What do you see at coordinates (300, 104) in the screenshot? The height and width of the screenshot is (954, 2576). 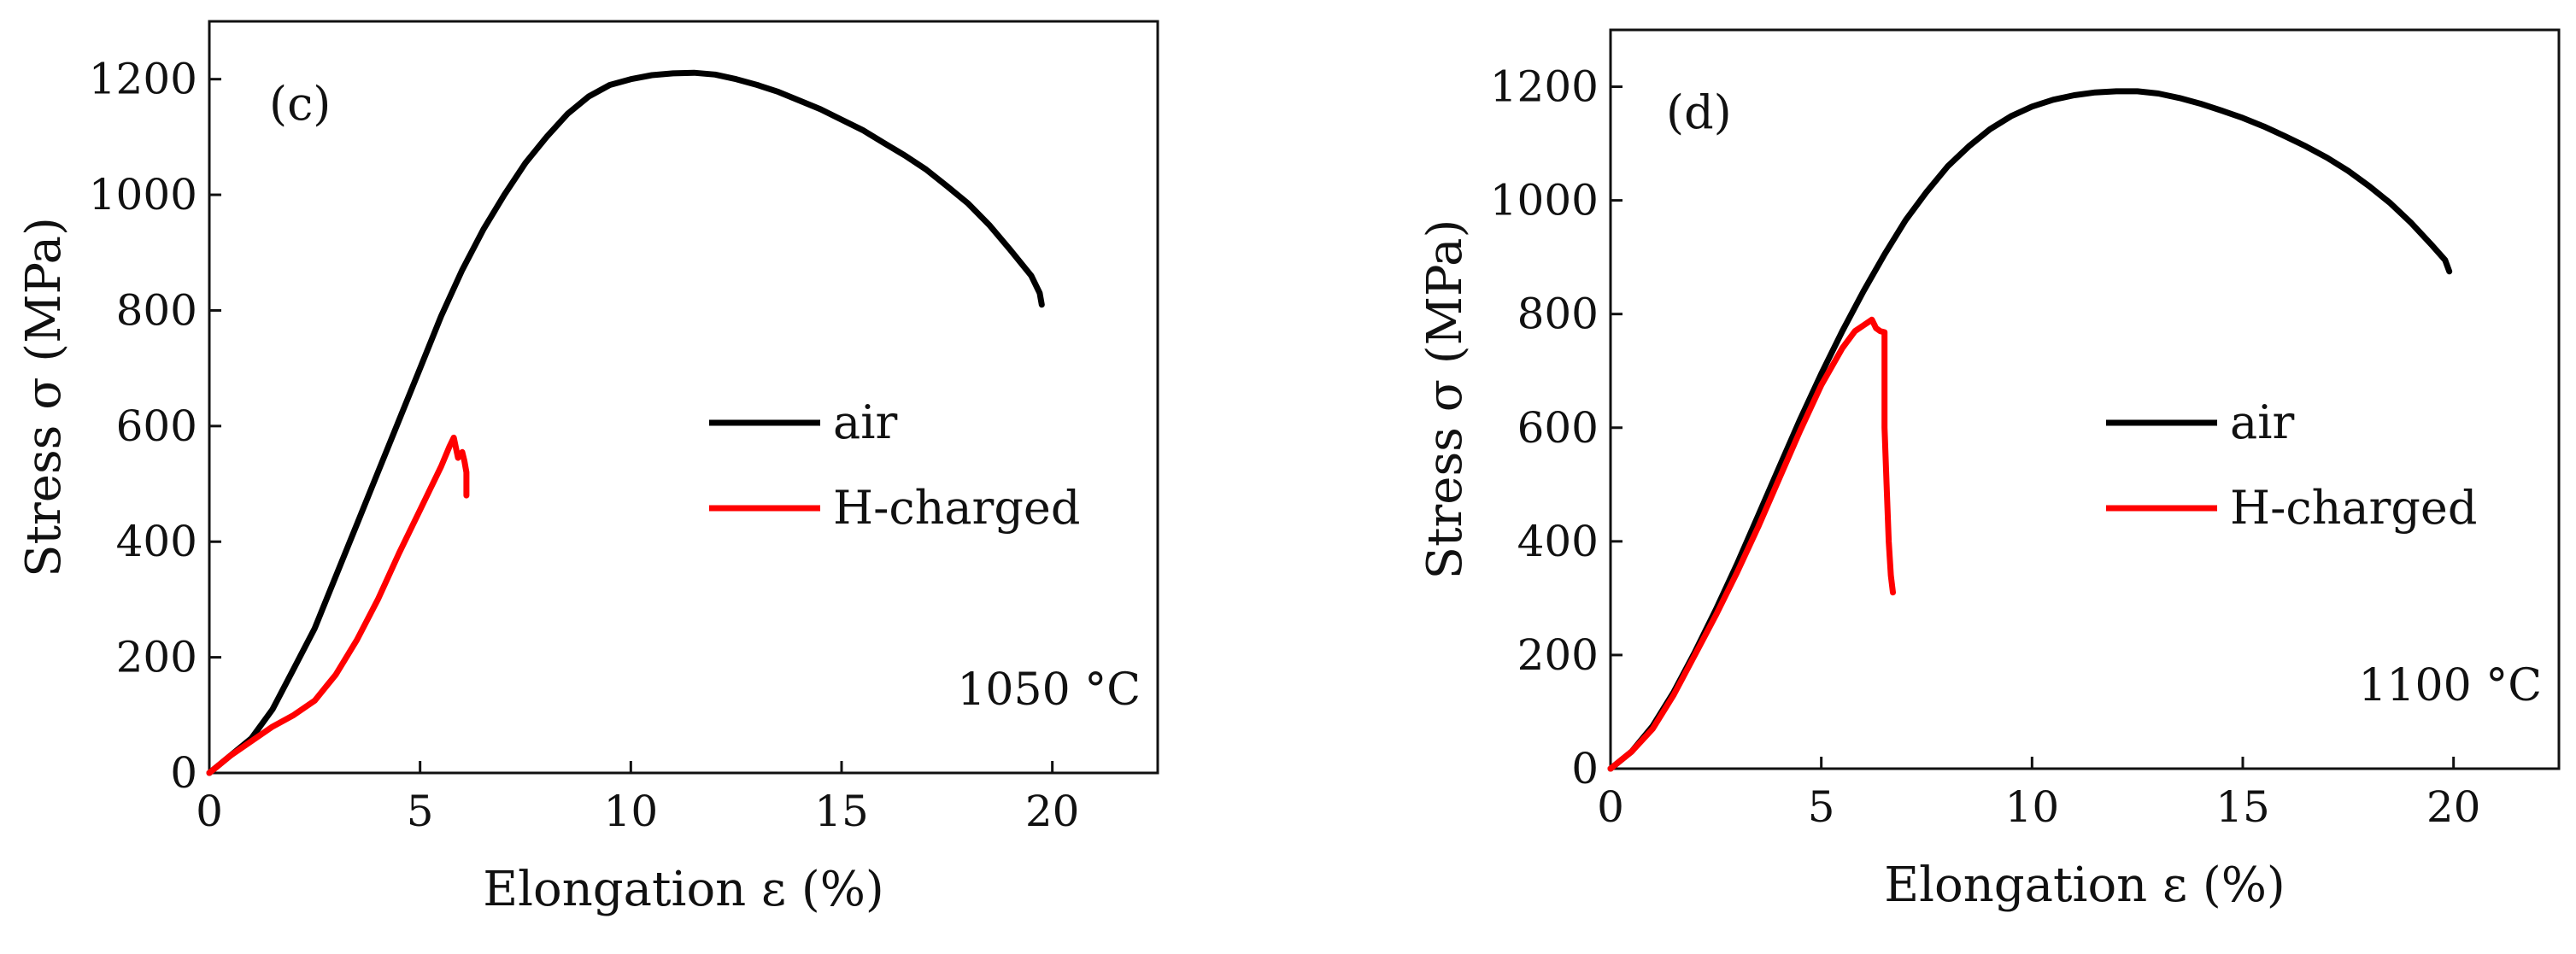 I see `panel-label: (c)` at bounding box center [300, 104].